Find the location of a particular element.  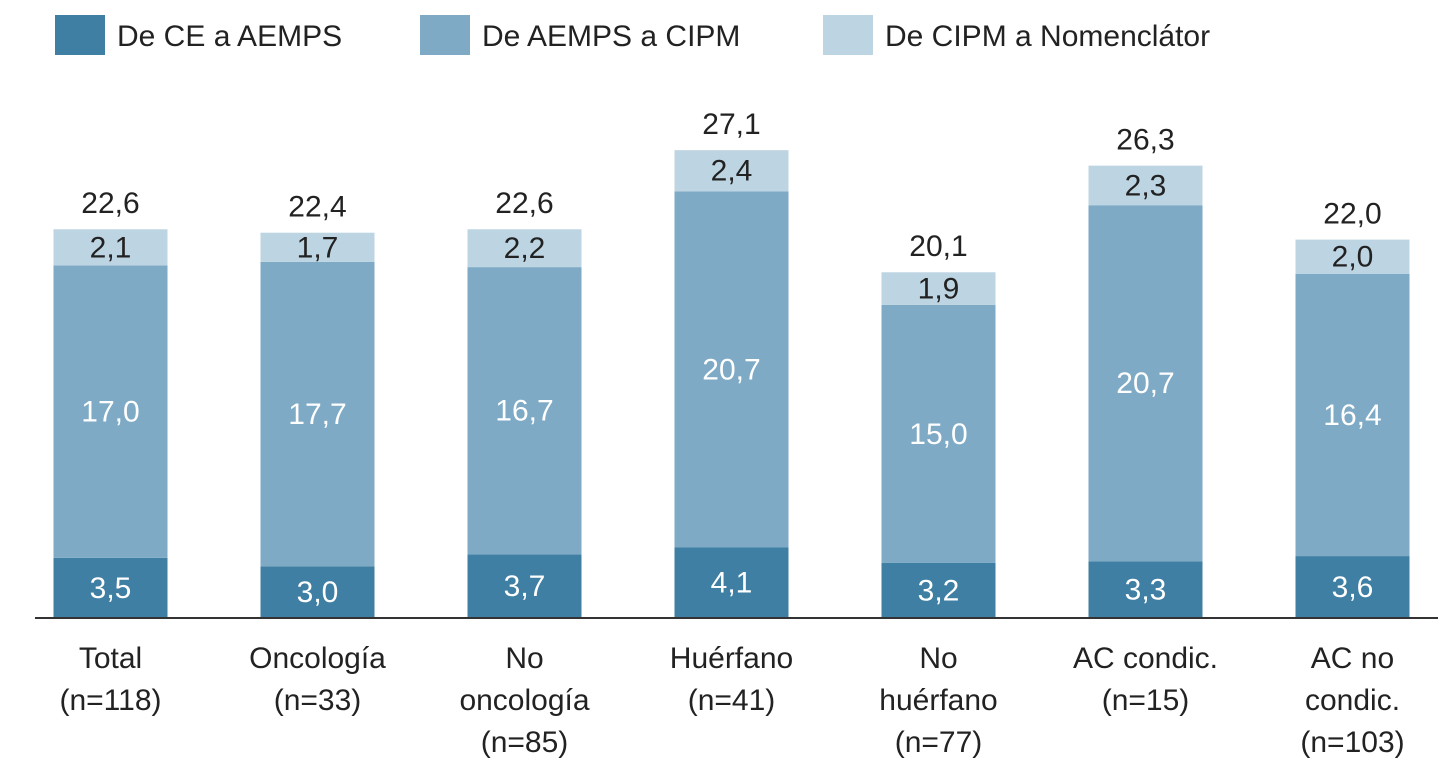

segment-label: 2,3 is located at coordinates (1146, 185).